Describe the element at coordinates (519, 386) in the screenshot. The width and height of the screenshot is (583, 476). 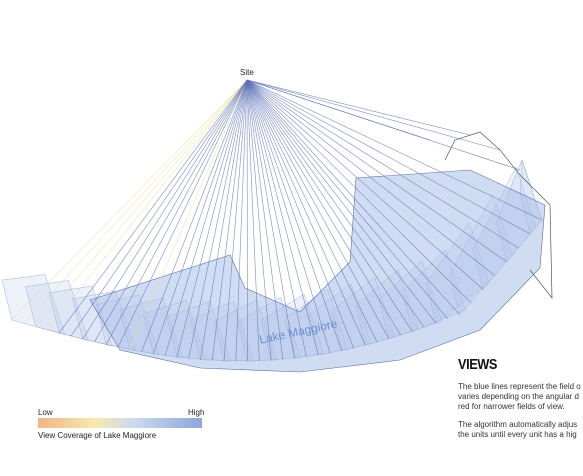
I see `views-line: The blue lines represent the field o` at that location.